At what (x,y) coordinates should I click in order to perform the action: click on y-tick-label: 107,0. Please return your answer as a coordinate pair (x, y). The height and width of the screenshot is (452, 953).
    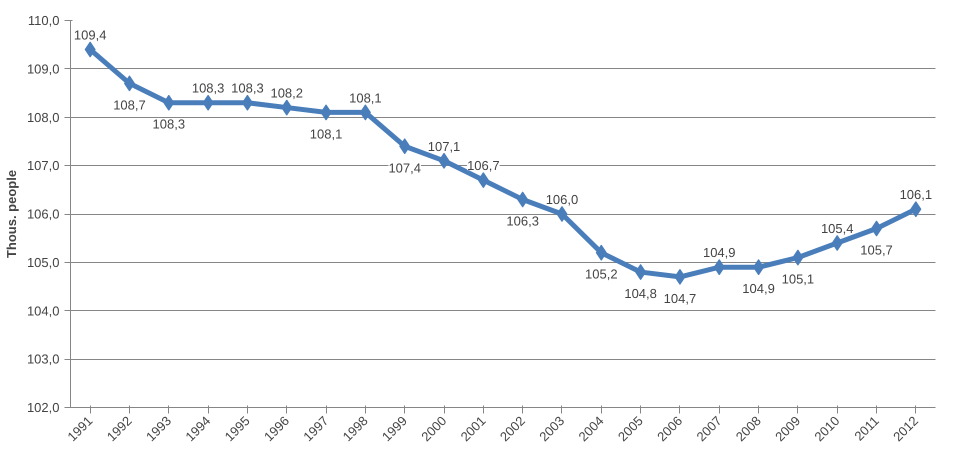
    Looking at the image, I should click on (43, 166).